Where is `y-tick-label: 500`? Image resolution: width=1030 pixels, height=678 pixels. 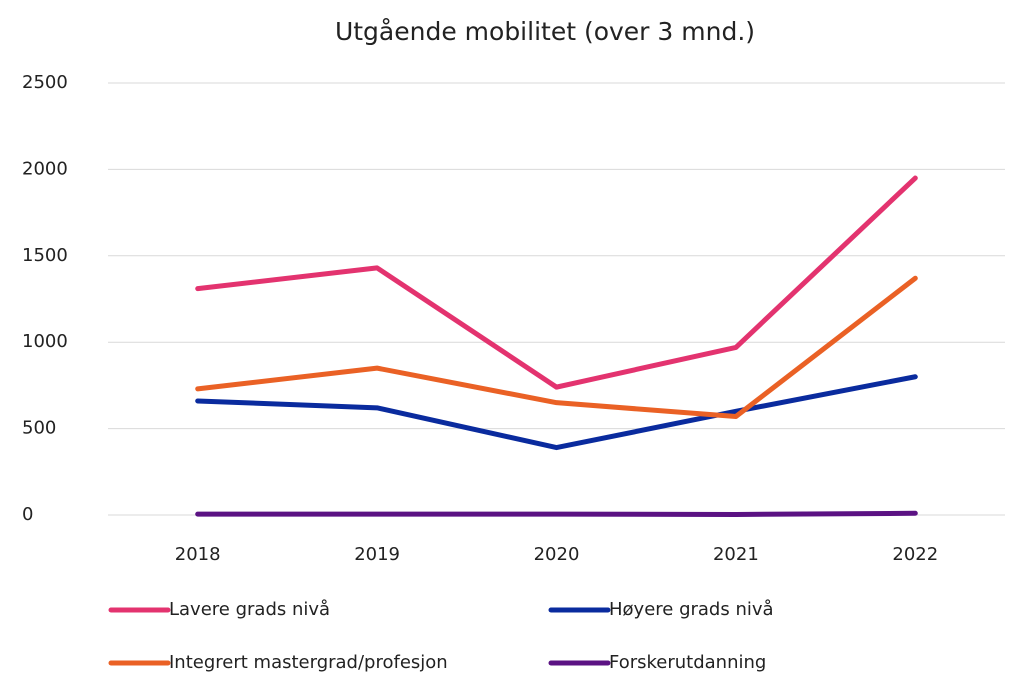
y-tick-label: 500 is located at coordinates (39, 428).